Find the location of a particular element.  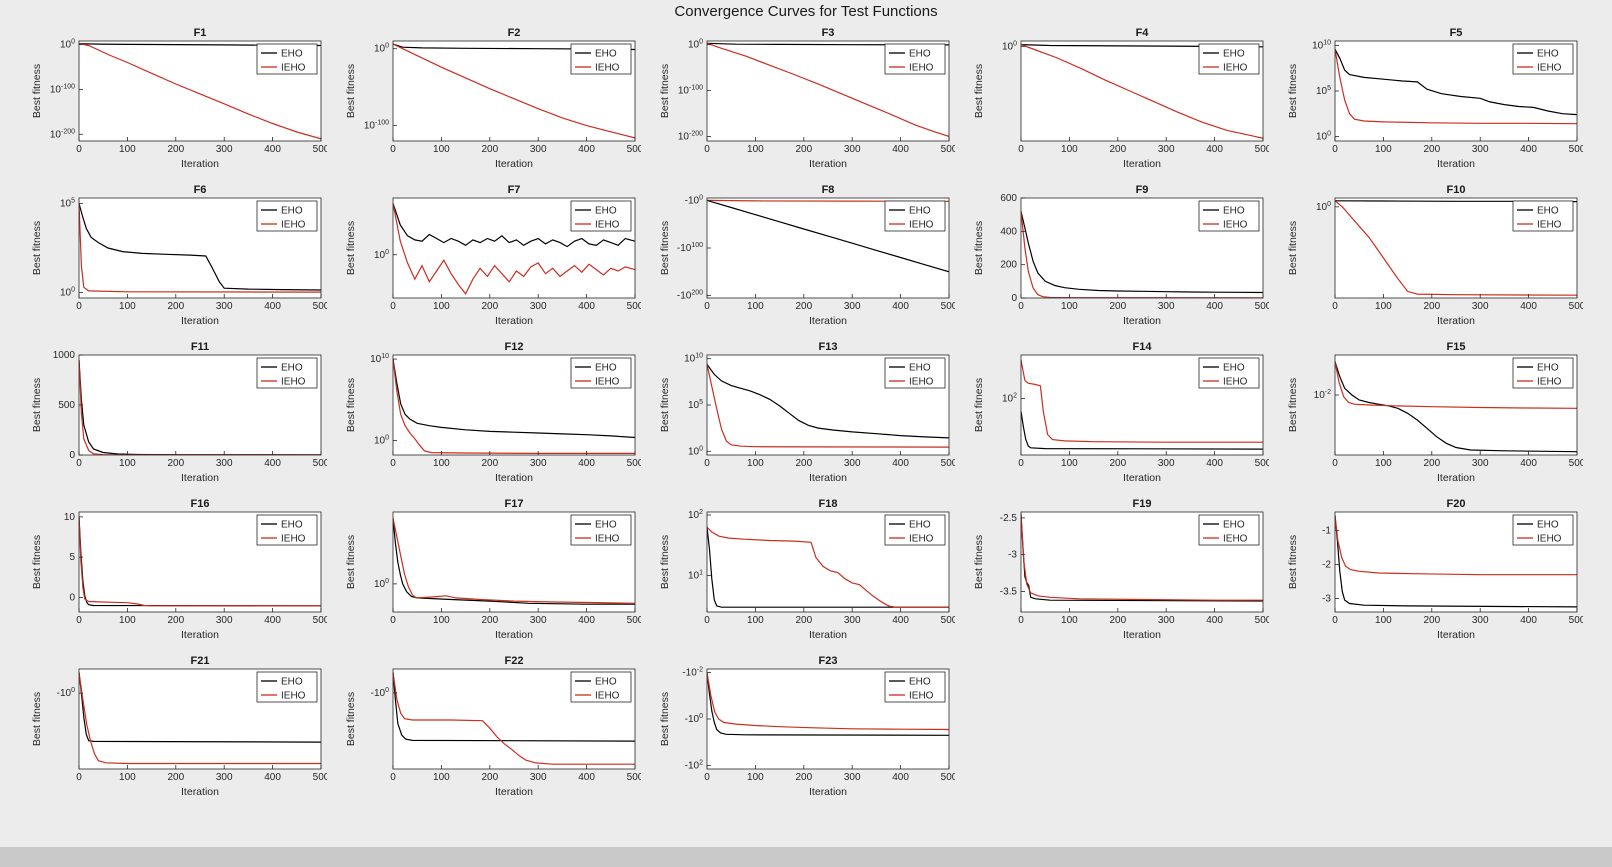

y-tick-label: 0 is located at coordinates (72, 597).